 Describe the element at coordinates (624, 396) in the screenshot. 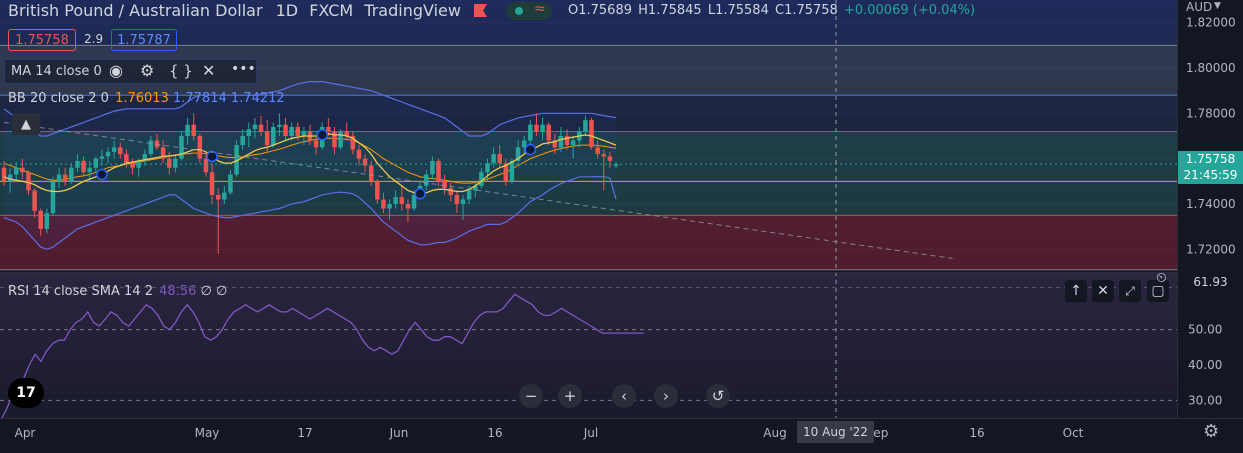

I see `scroll-left-button: ‹` at that location.